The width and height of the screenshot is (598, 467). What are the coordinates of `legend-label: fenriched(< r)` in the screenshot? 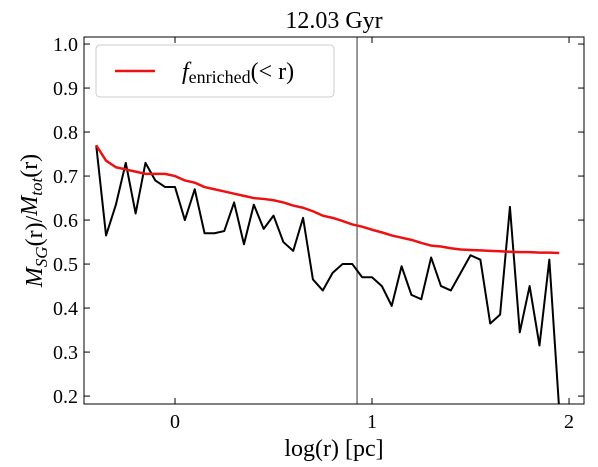 It's located at (238, 73).